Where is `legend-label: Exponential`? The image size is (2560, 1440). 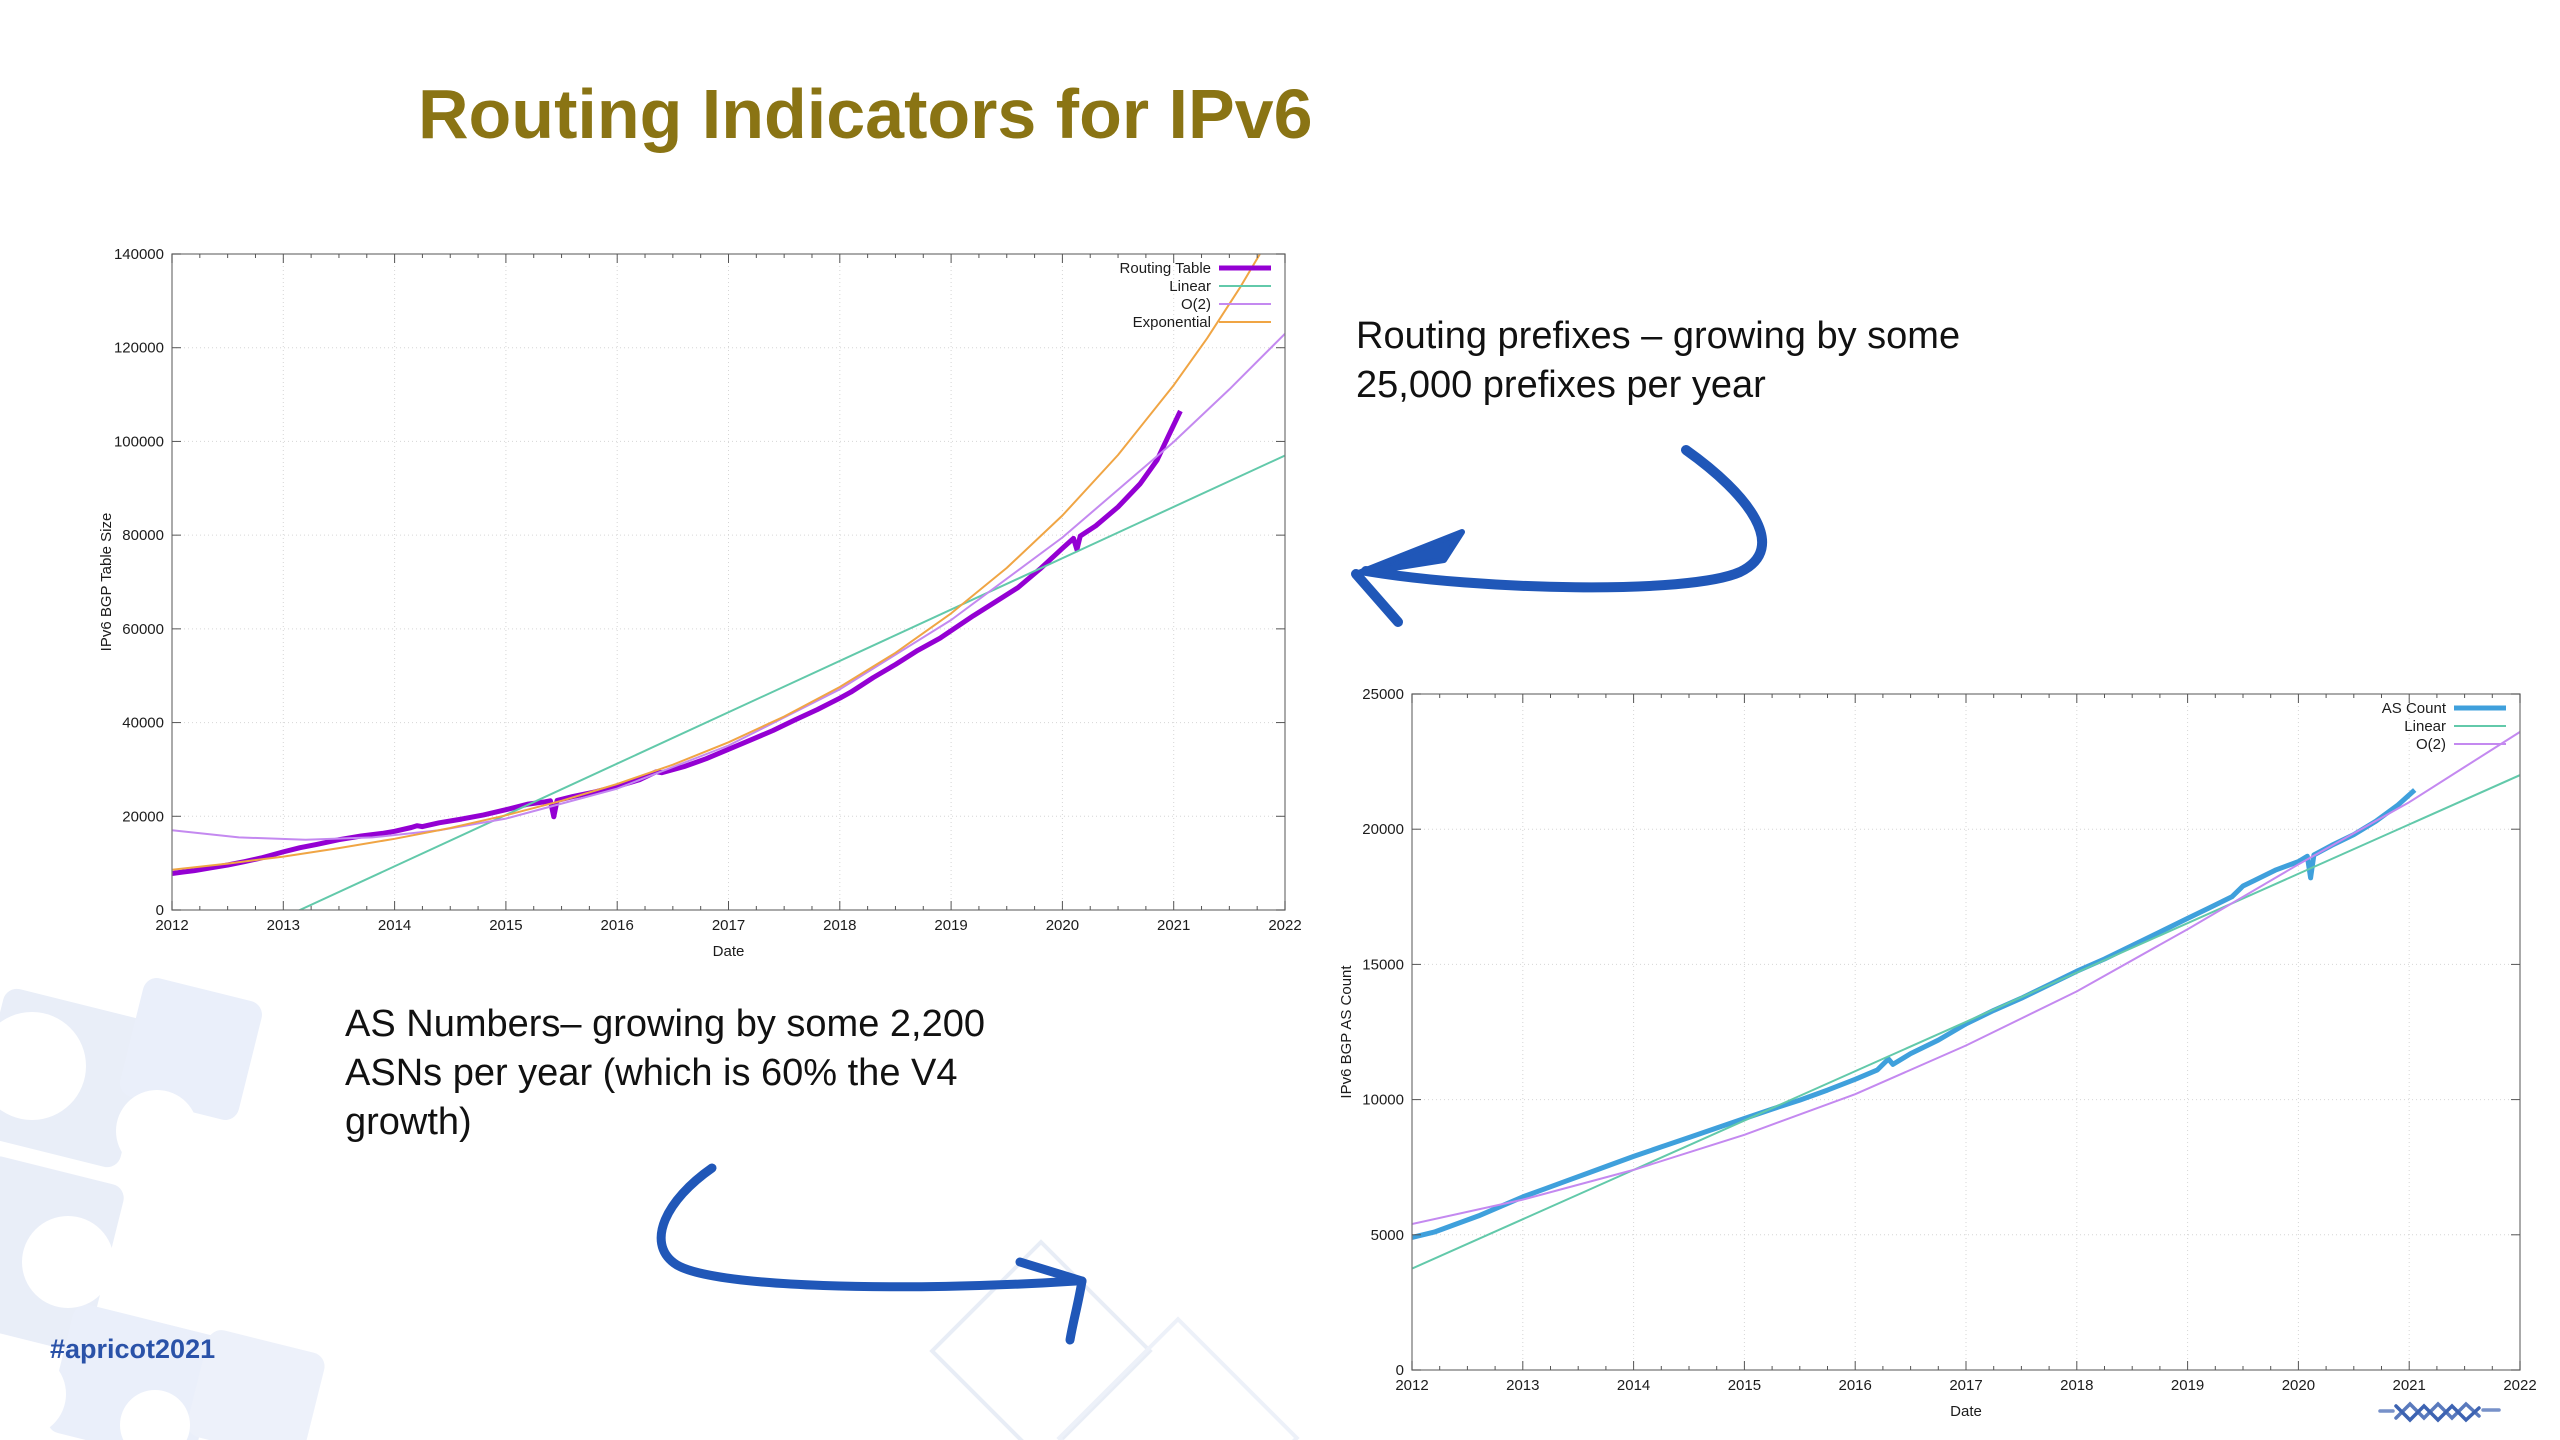 legend-label: Exponential is located at coordinates (1172, 322).